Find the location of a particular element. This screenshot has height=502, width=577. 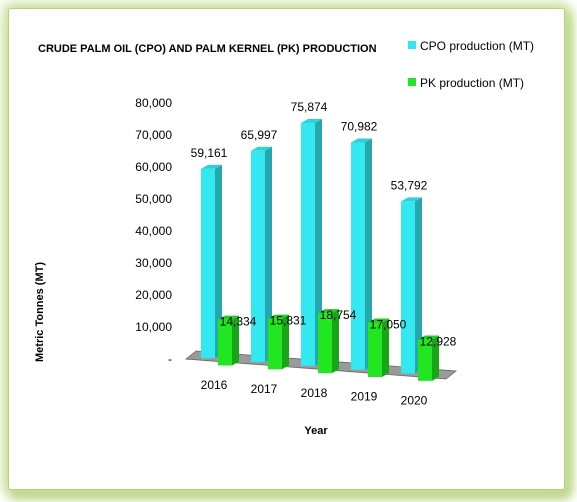

x-axis-label: Year is located at coordinates (316, 431).